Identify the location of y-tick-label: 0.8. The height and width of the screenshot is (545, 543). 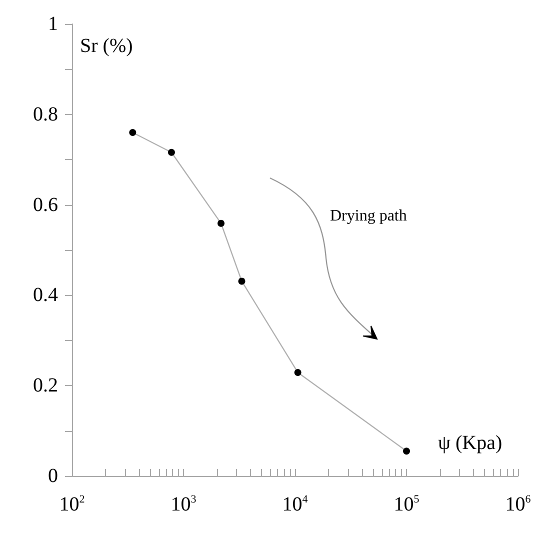
(45, 114).